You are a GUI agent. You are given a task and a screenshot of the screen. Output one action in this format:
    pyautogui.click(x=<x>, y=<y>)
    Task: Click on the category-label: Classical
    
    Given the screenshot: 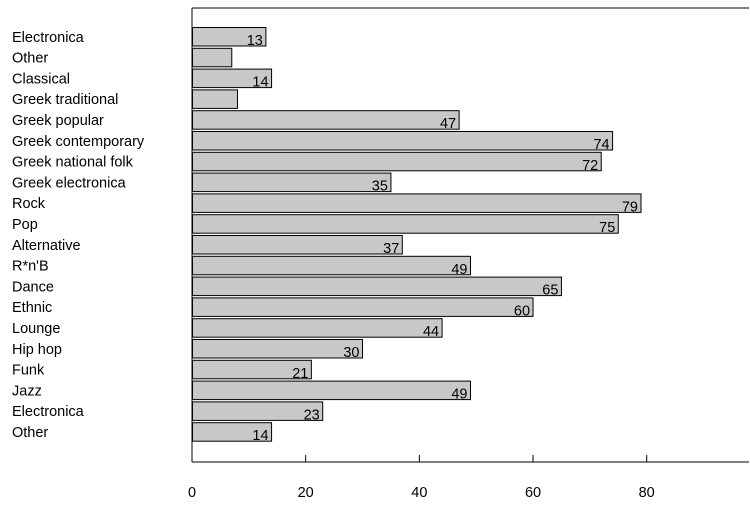 What is the action you would take?
    pyautogui.click(x=41, y=79)
    